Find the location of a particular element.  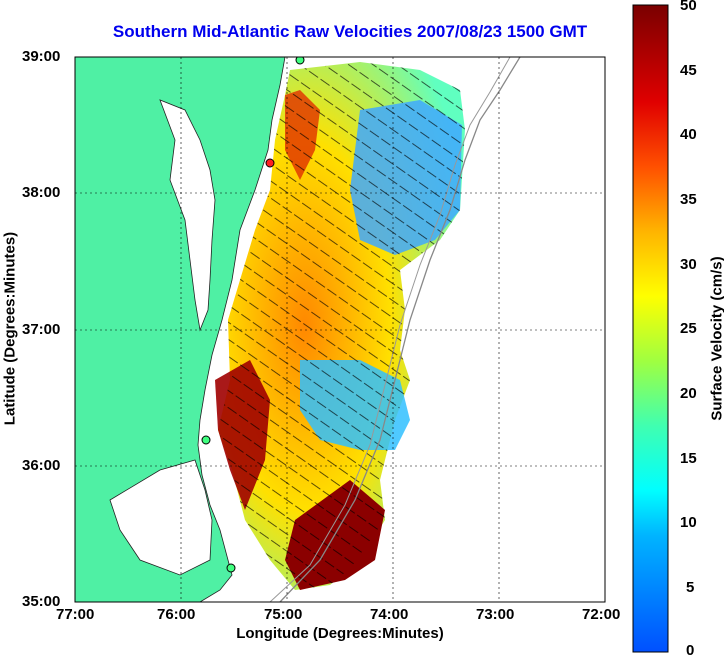

colorbar-tick-label: 35 is located at coordinates (688, 199).